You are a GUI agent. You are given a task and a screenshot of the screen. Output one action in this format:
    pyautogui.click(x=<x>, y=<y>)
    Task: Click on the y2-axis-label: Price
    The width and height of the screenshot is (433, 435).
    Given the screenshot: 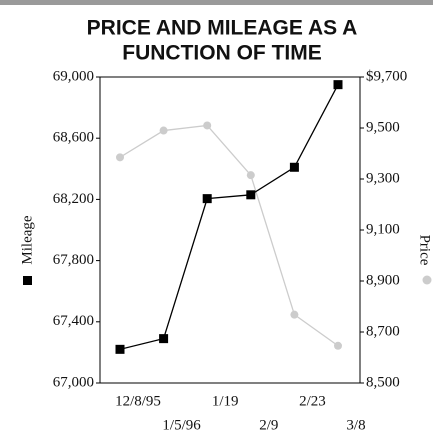 What is the action you would take?
    pyautogui.click(x=425, y=250)
    